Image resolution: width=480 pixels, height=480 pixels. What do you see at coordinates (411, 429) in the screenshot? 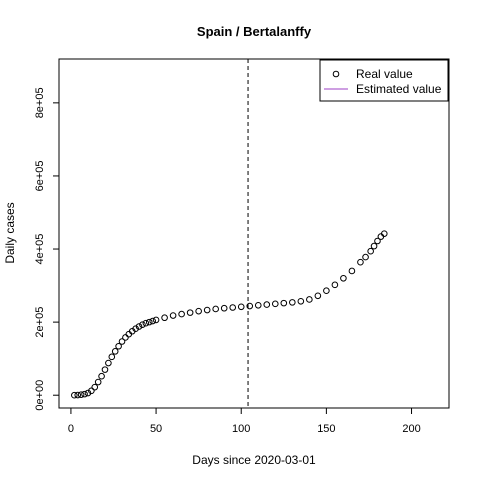
I see `x-tick-label: 200` at bounding box center [411, 429].